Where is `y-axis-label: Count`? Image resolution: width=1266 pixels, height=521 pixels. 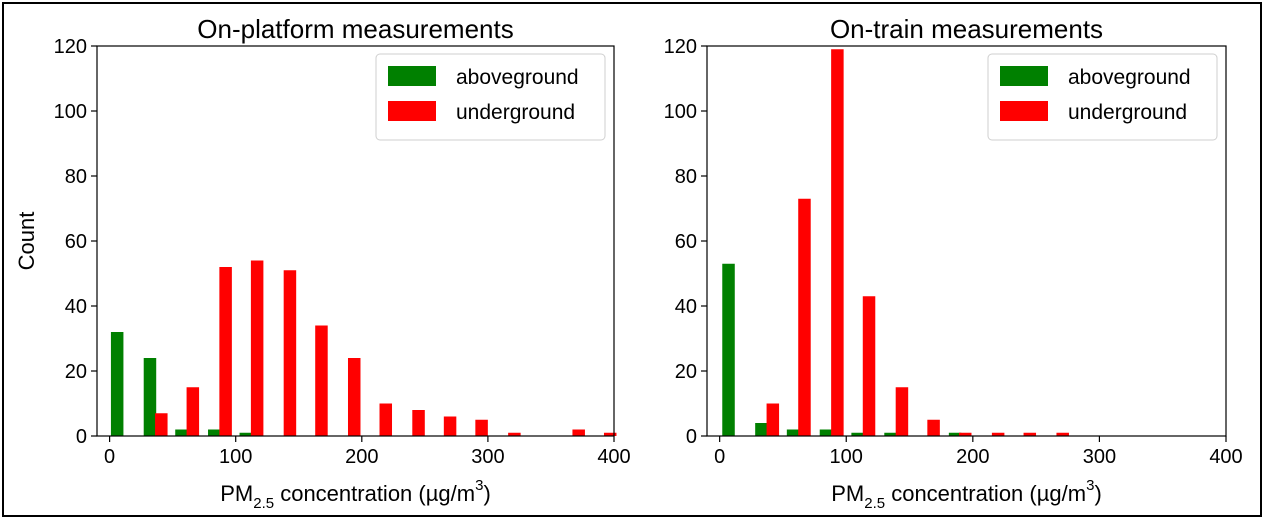 y-axis-label: Count is located at coordinates (26, 241).